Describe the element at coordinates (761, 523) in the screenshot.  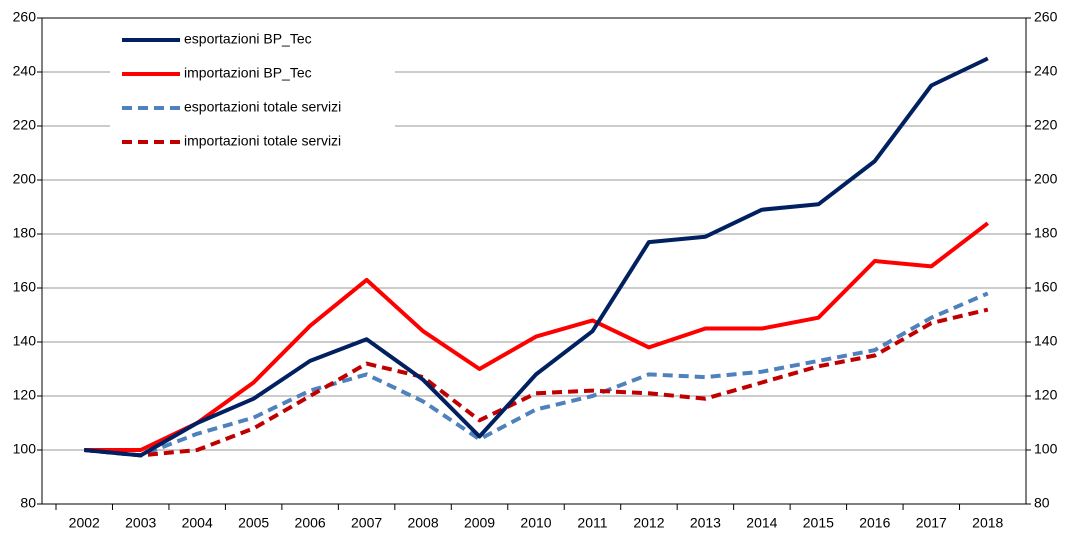
I see `x-tick-label: 2014` at that location.